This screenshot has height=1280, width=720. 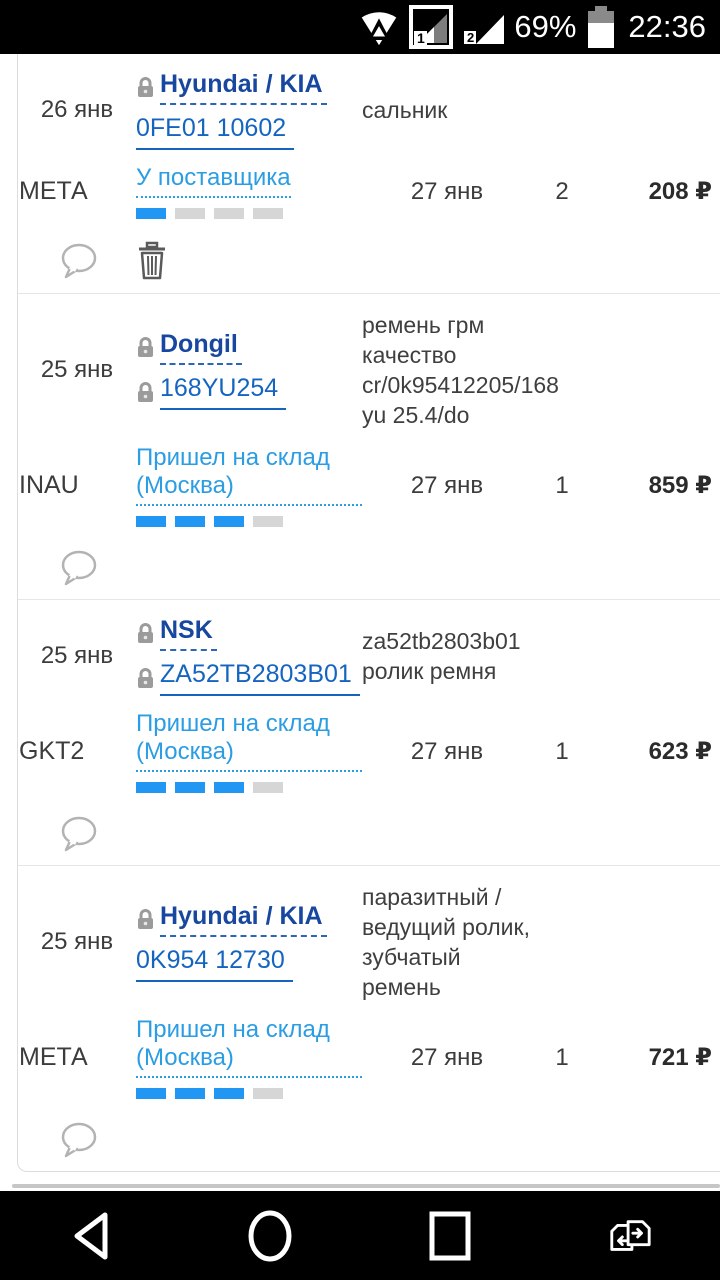 I want to click on android-nav-bar, so click(x=360, y=1235).